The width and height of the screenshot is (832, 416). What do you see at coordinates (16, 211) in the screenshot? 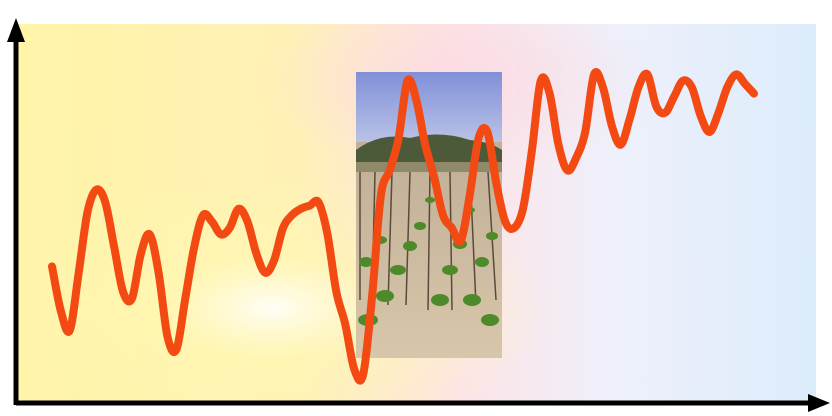
I see `y-axis` at bounding box center [16, 211].